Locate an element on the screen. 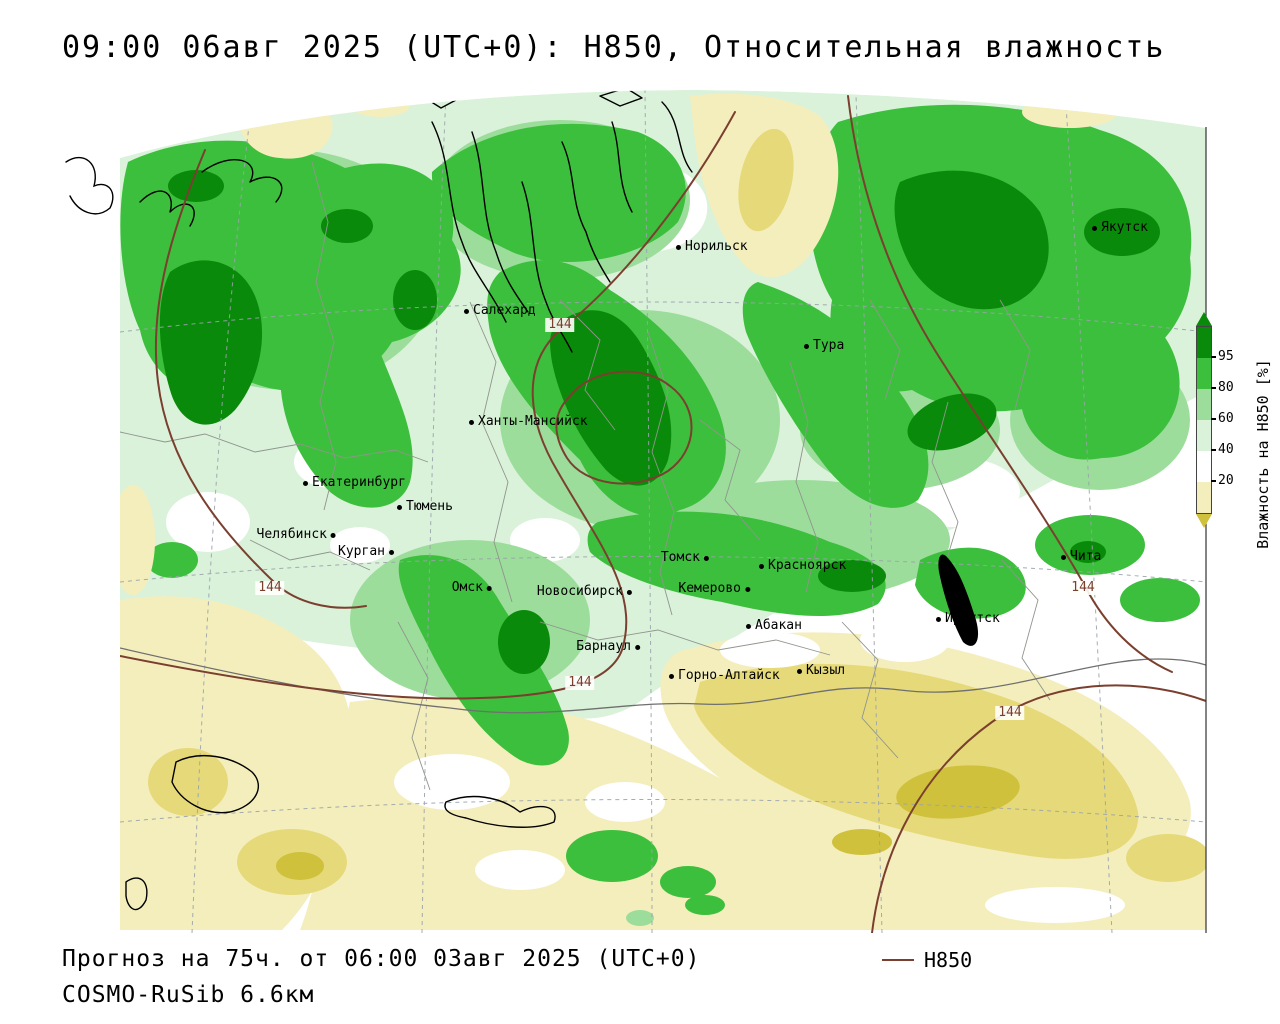 The width and height of the screenshot is (1280, 1024). h850-legend: H850 is located at coordinates (927, 960).